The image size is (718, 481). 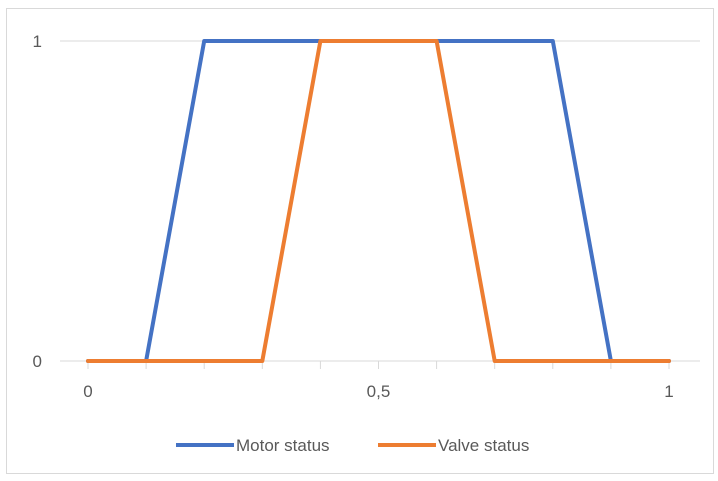 What do you see at coordinates (37, 201) in the screenshot?
I see `y-axis-labels: 01` at bounding box center [37, 201].